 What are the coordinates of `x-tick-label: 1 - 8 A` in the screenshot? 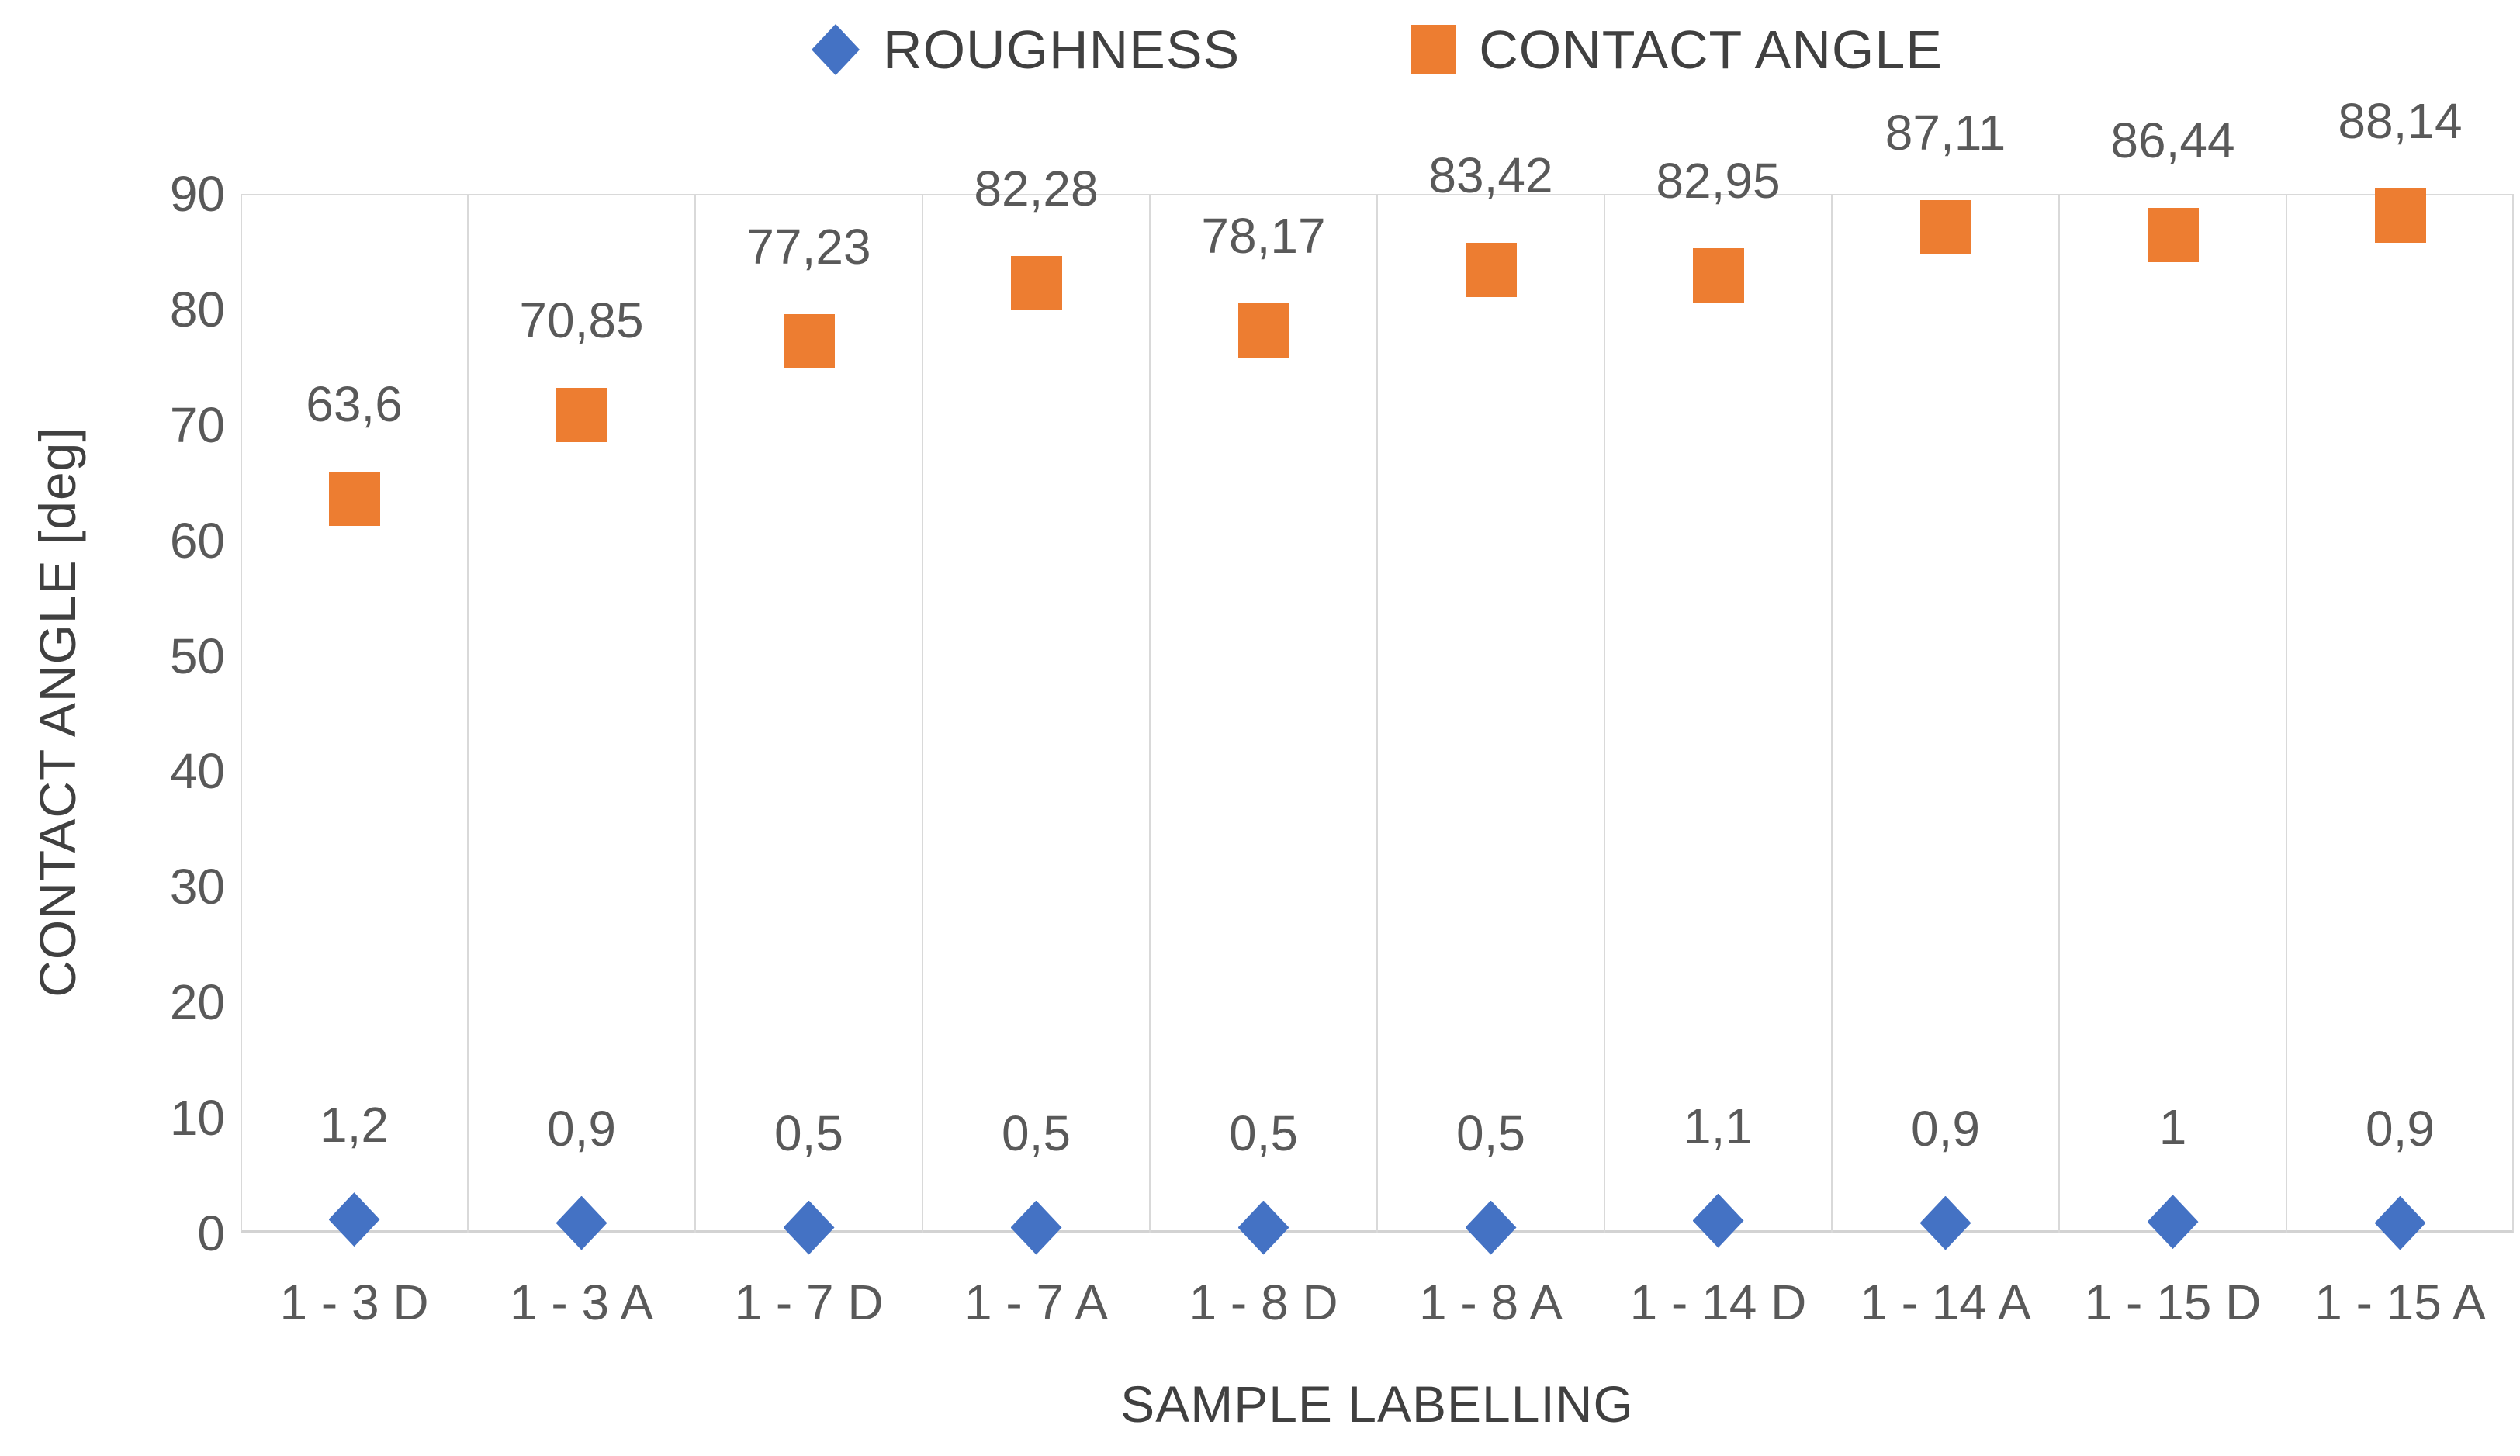 It's located at (1491, 1302).